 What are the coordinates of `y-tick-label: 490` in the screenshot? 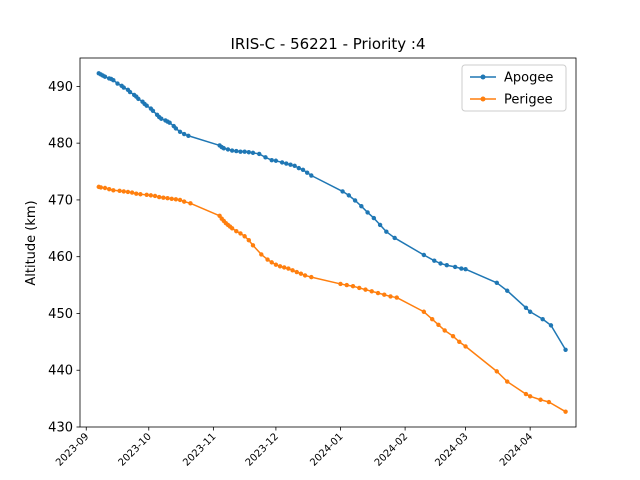 It's located at (60, 87).